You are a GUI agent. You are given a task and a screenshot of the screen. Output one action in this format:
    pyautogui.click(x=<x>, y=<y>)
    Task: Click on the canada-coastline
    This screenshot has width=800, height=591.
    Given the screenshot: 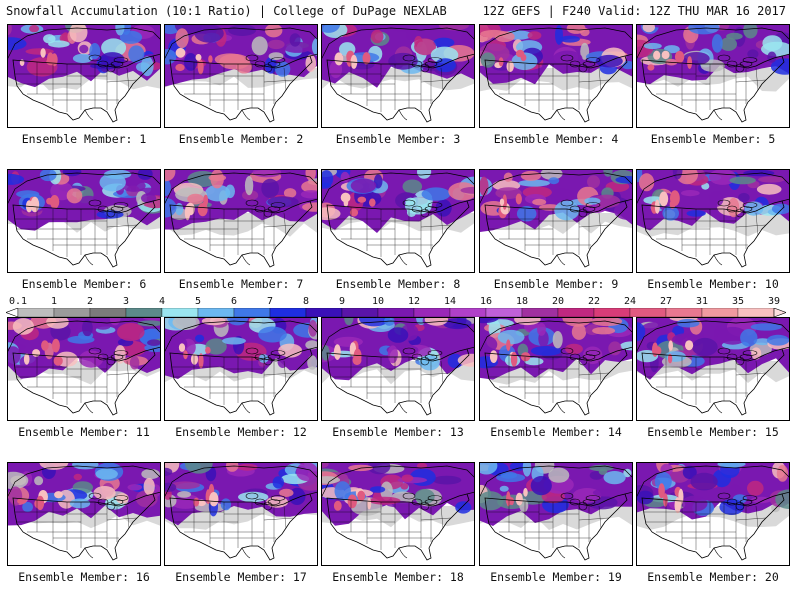 What is the action you would take?
    pyautogui.click(x=84, y=189)
    